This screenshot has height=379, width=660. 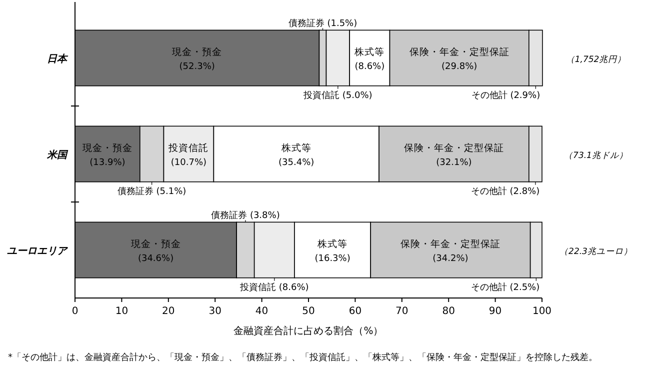 I want to click on data-label: (34.2%), so click(x=450, y=259).